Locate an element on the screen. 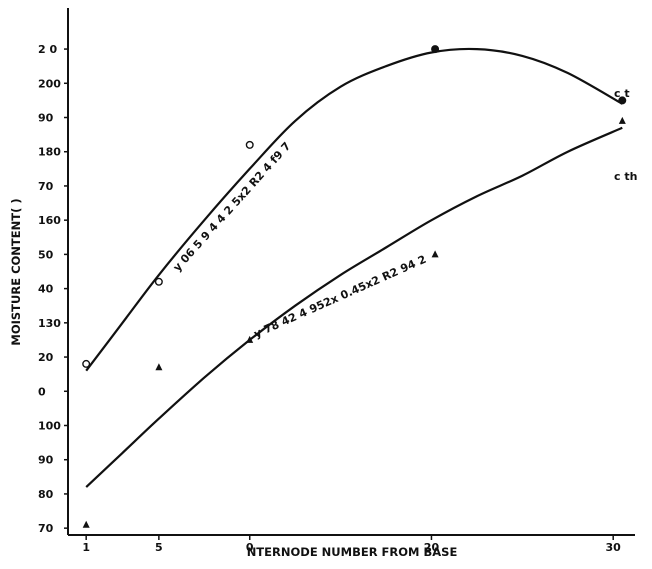 This screenshot has width=652, height=569. series-label-c-th: c th is located at coordinates (625, 176).